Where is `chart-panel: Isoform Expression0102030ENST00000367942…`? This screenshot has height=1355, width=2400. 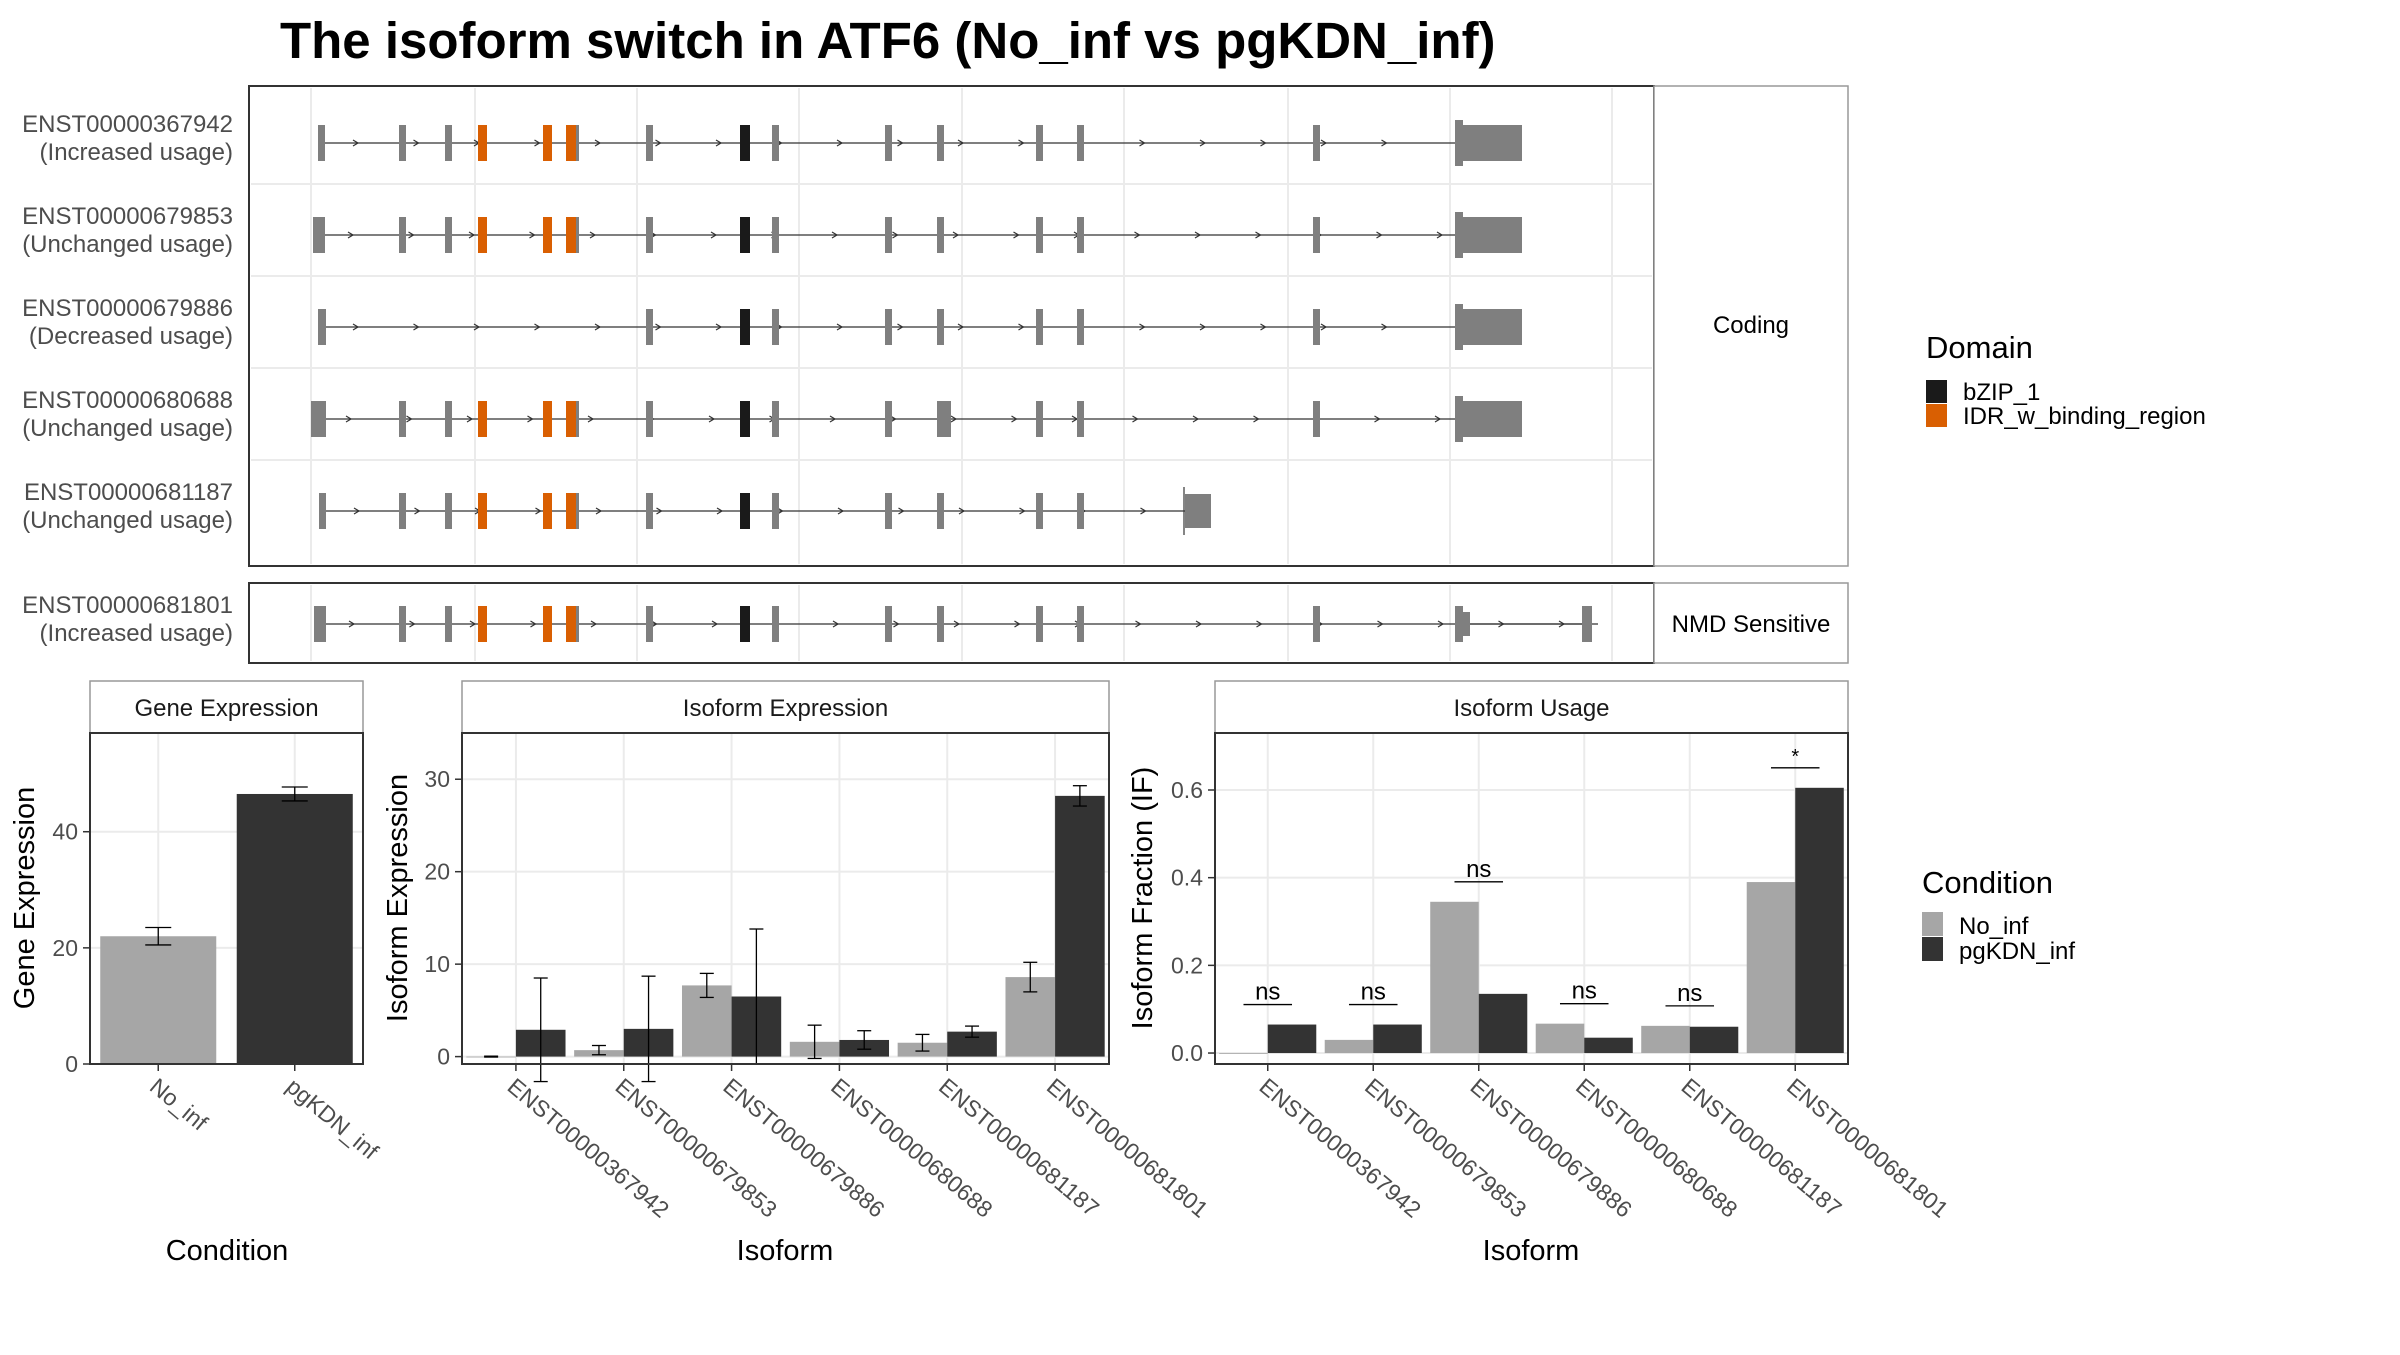
chart-panel: Isoform Expression0102030ENST00000367942… is located at coordinates (797, 973).